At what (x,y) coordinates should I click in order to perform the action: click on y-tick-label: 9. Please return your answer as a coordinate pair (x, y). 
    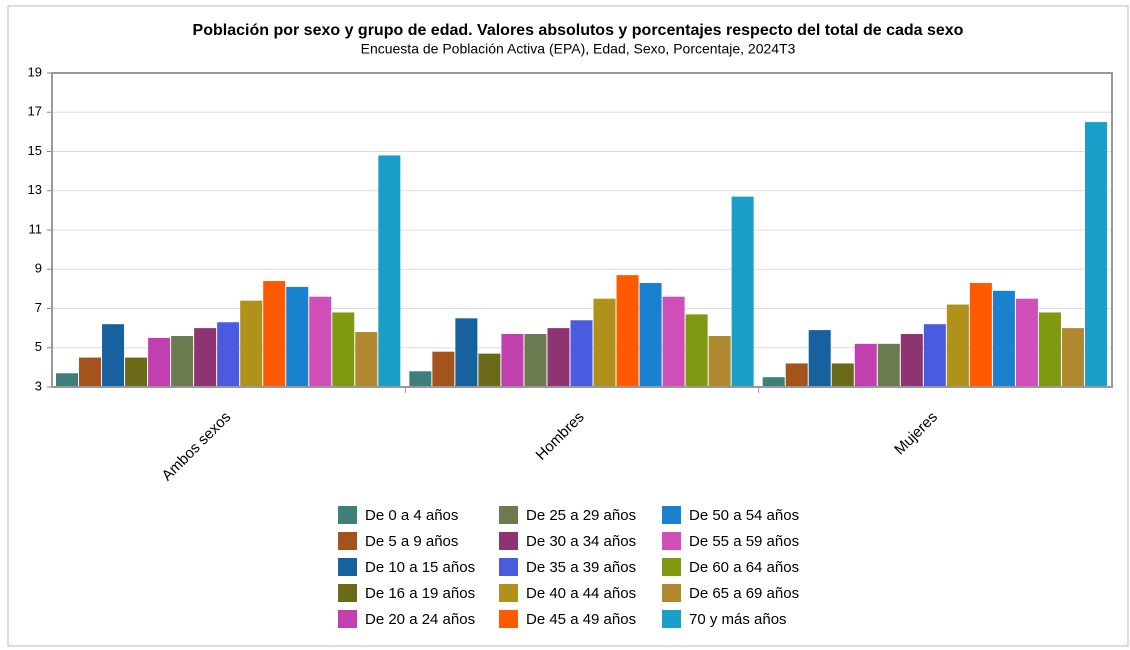
    Looking at the image, I should click on (38, 268).